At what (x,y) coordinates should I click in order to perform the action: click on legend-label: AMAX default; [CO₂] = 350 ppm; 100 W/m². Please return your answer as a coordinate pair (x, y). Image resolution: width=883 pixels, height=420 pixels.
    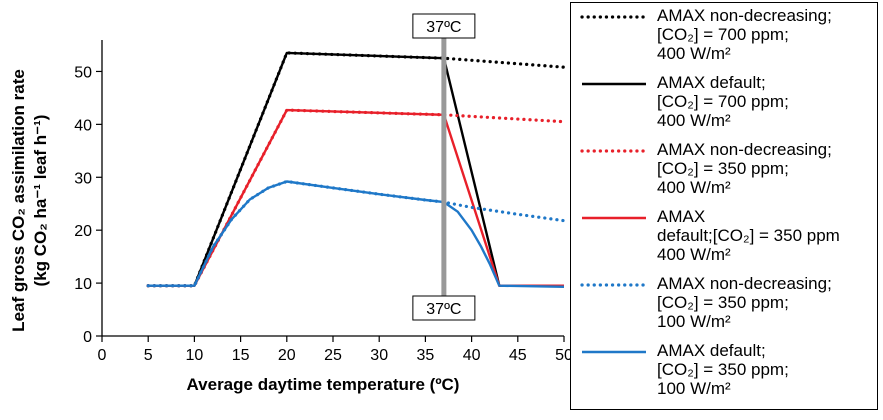
    Looking at the image, I should click on (766, 369).